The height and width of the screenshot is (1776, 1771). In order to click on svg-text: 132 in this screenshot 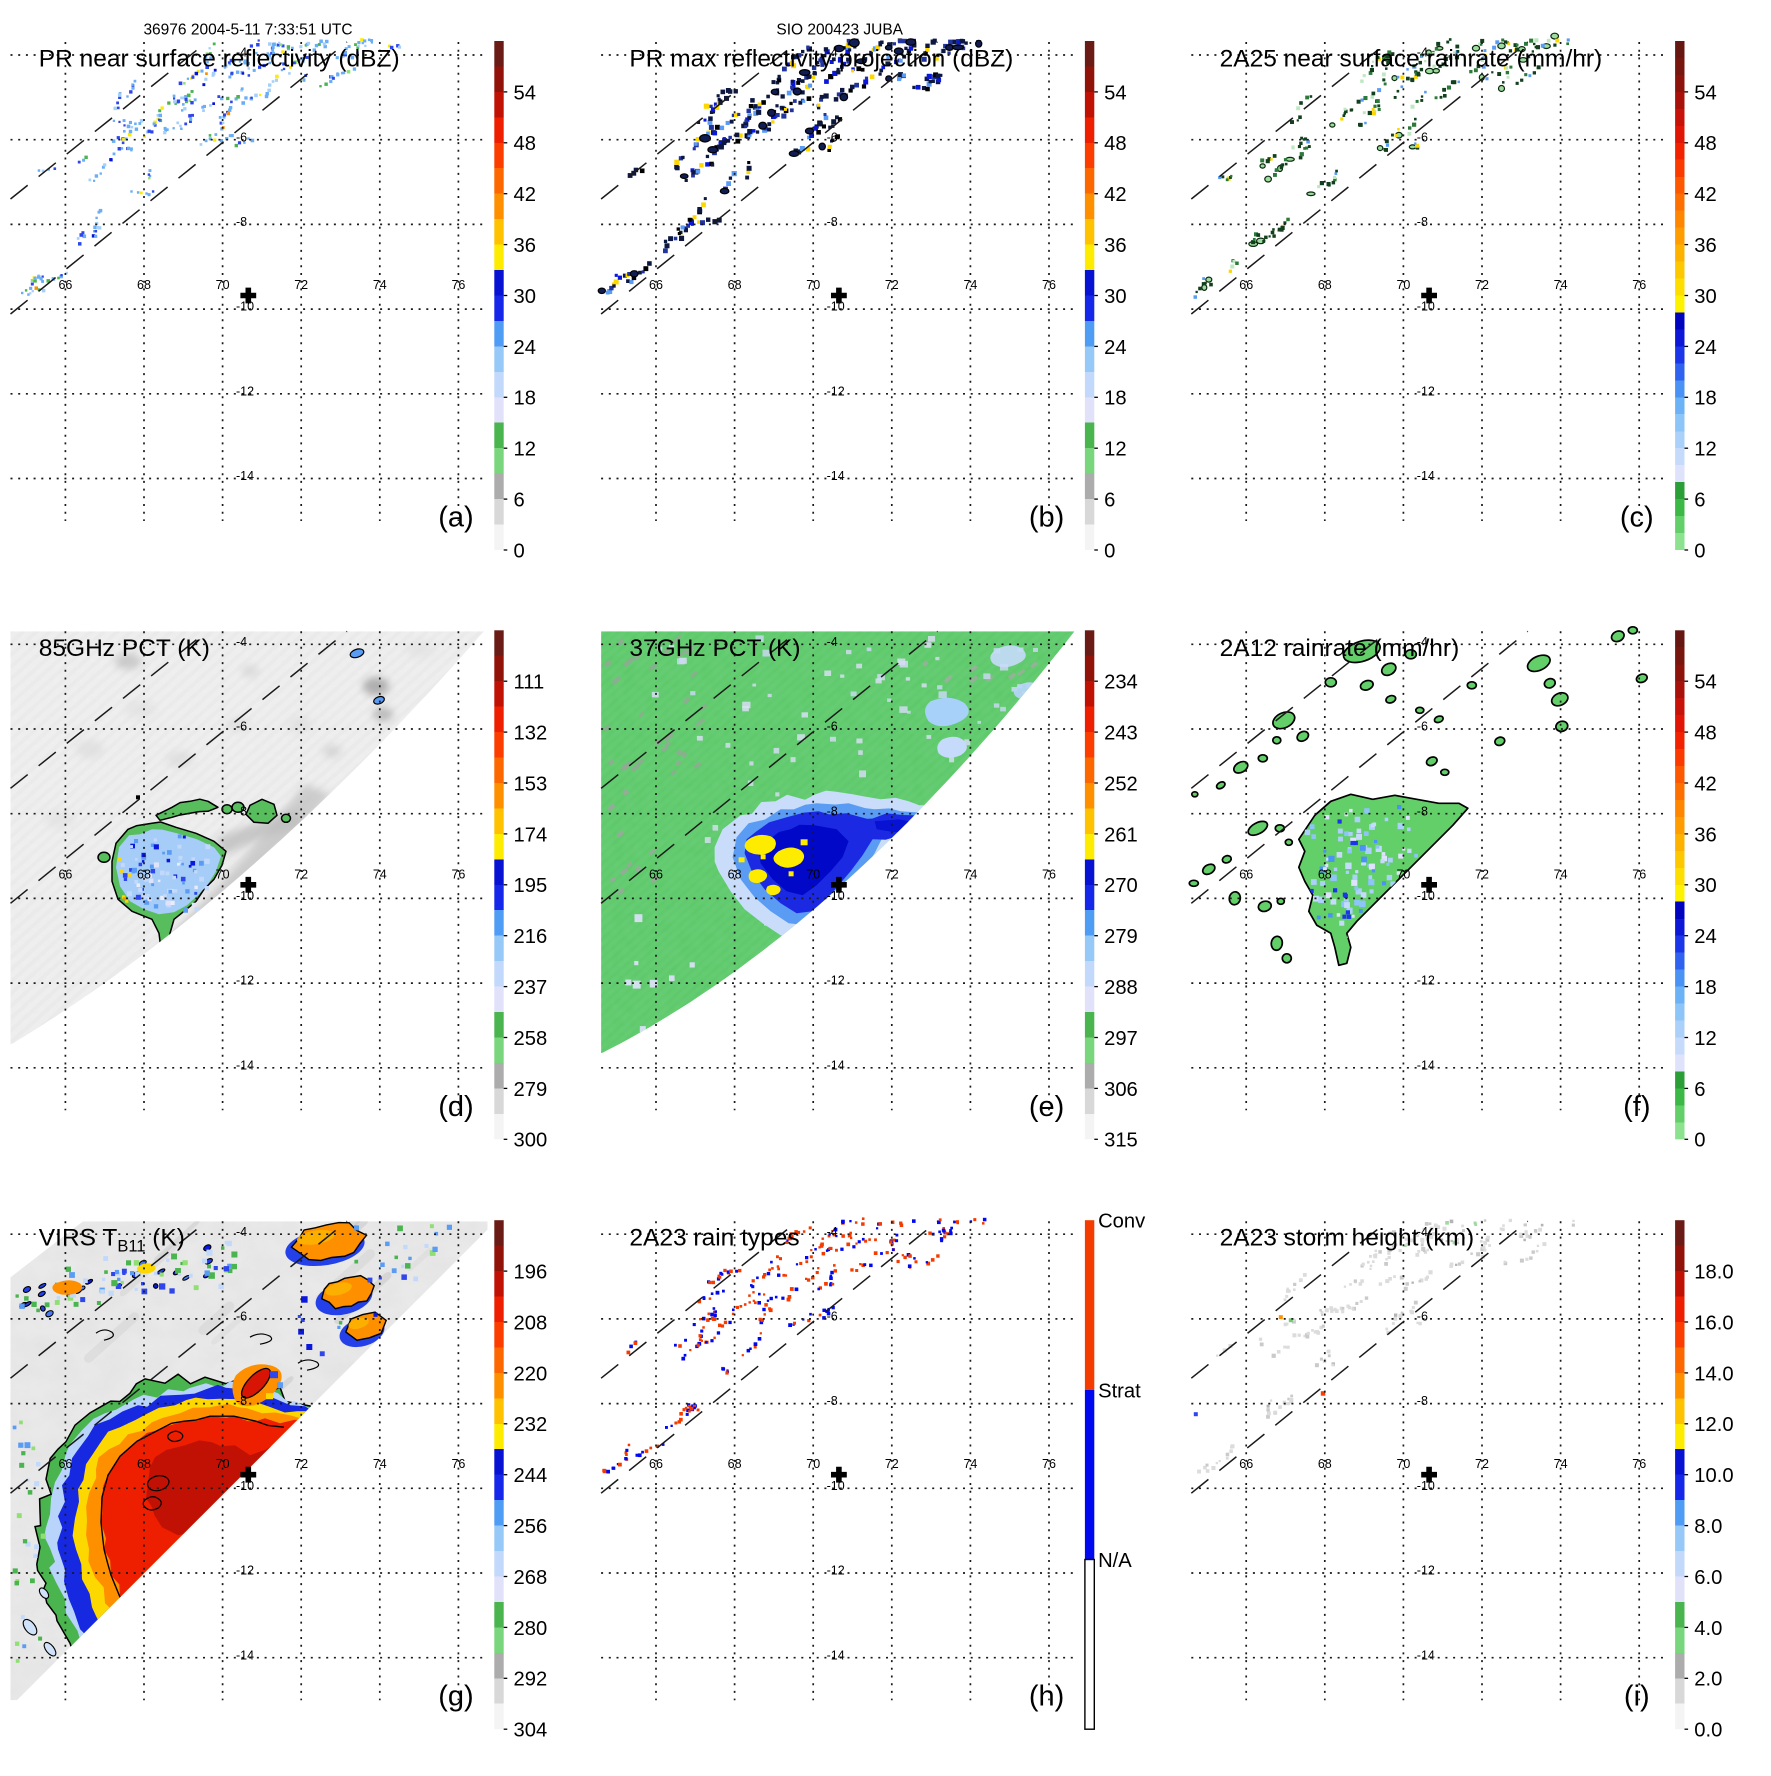, I will do `click(531, 734)`.